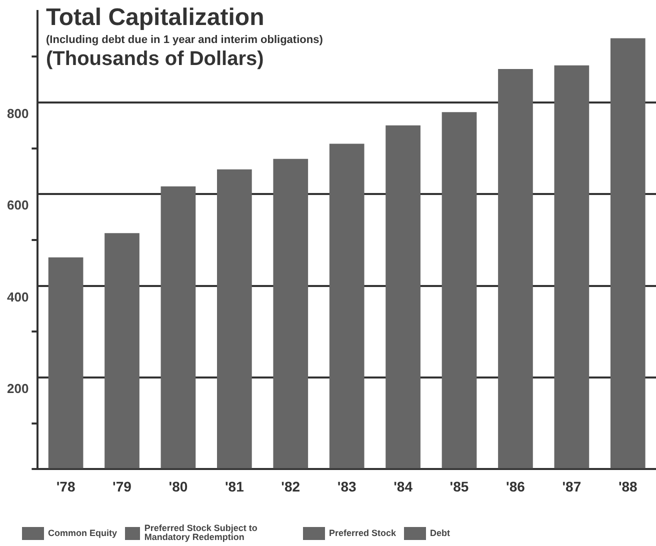 Image resolution: width=656 pixels, height=546 pixels. What do you see at coordinates (459, 486) in the screenshot?
I see `x-tick-label: '85` at bounding box center [459, 486].